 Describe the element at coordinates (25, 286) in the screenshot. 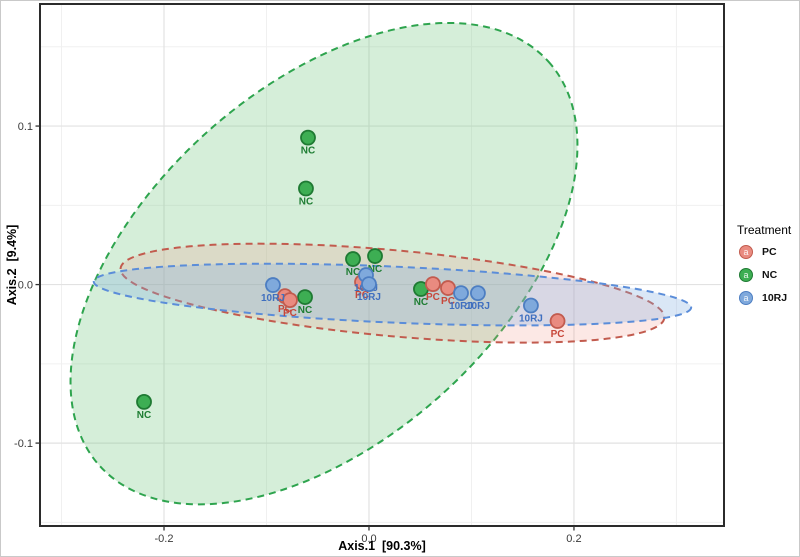

I see `y-tick-label: 0.0` at that location.